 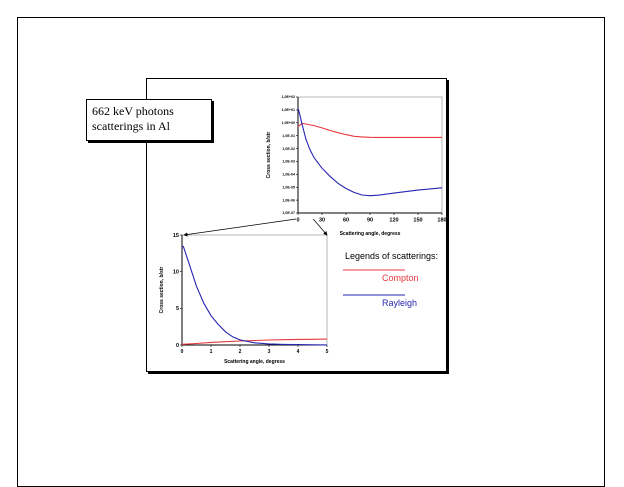 What do you see at coordinates (288, 149) in the screenshot?
I see `y-tick-label: 1,0E-02` at bounding box center [288, 149].